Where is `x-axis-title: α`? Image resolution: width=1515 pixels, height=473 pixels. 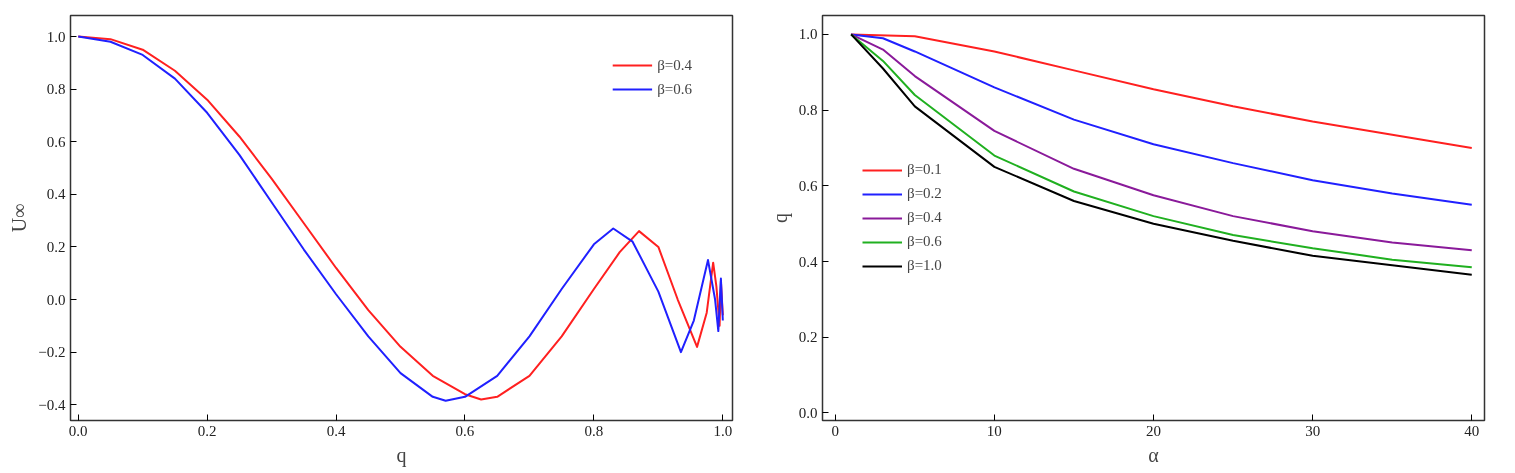
x-axis-title: α is located at coordinates (1154, 454).